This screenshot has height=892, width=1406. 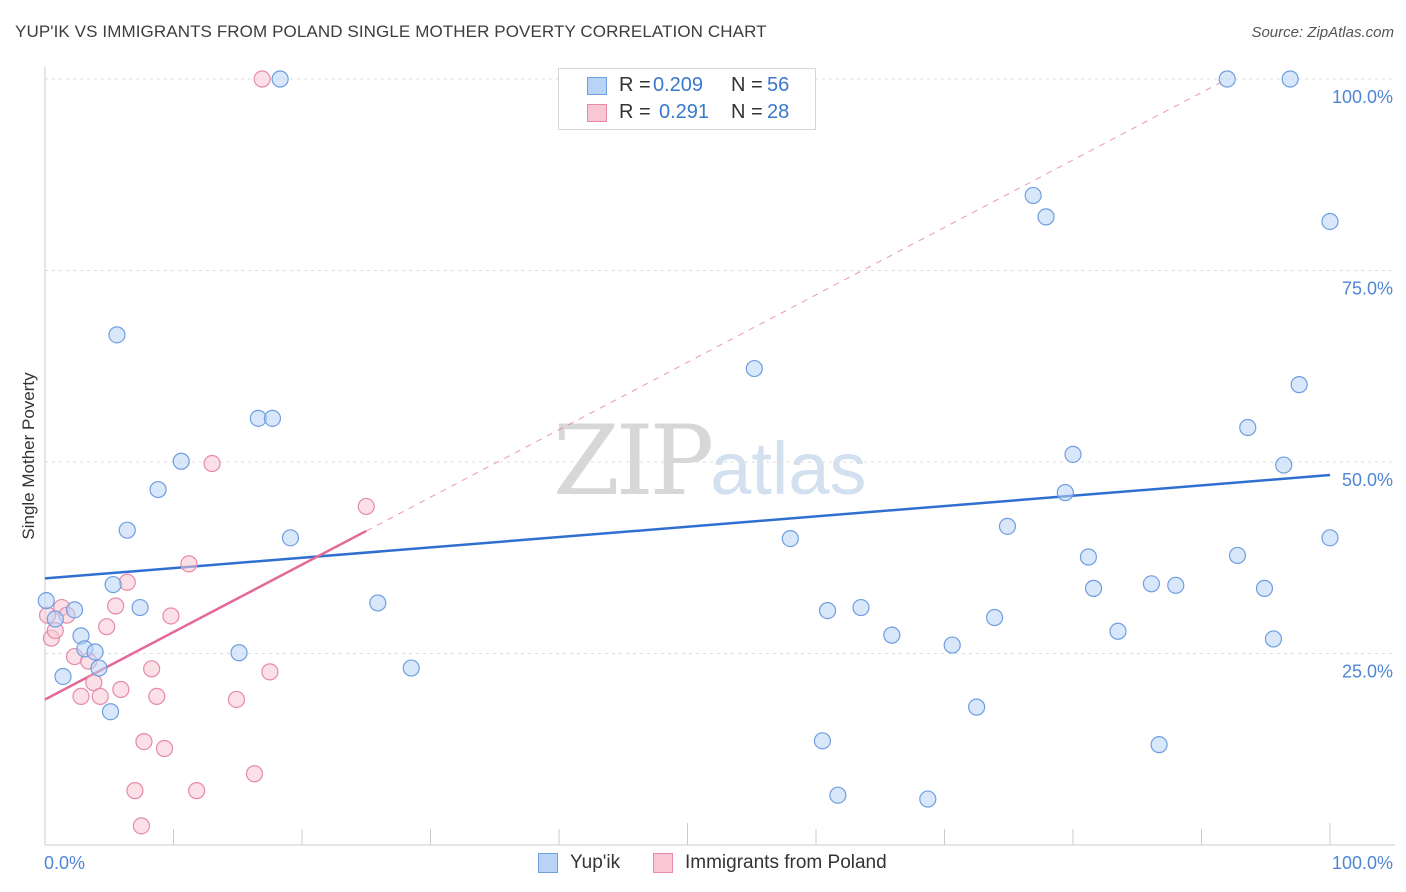 What do you see at coordinates (663, 863) in the screenshot?
I see `bottom-legend-swatch-pink` at bounding box center [663, 863].